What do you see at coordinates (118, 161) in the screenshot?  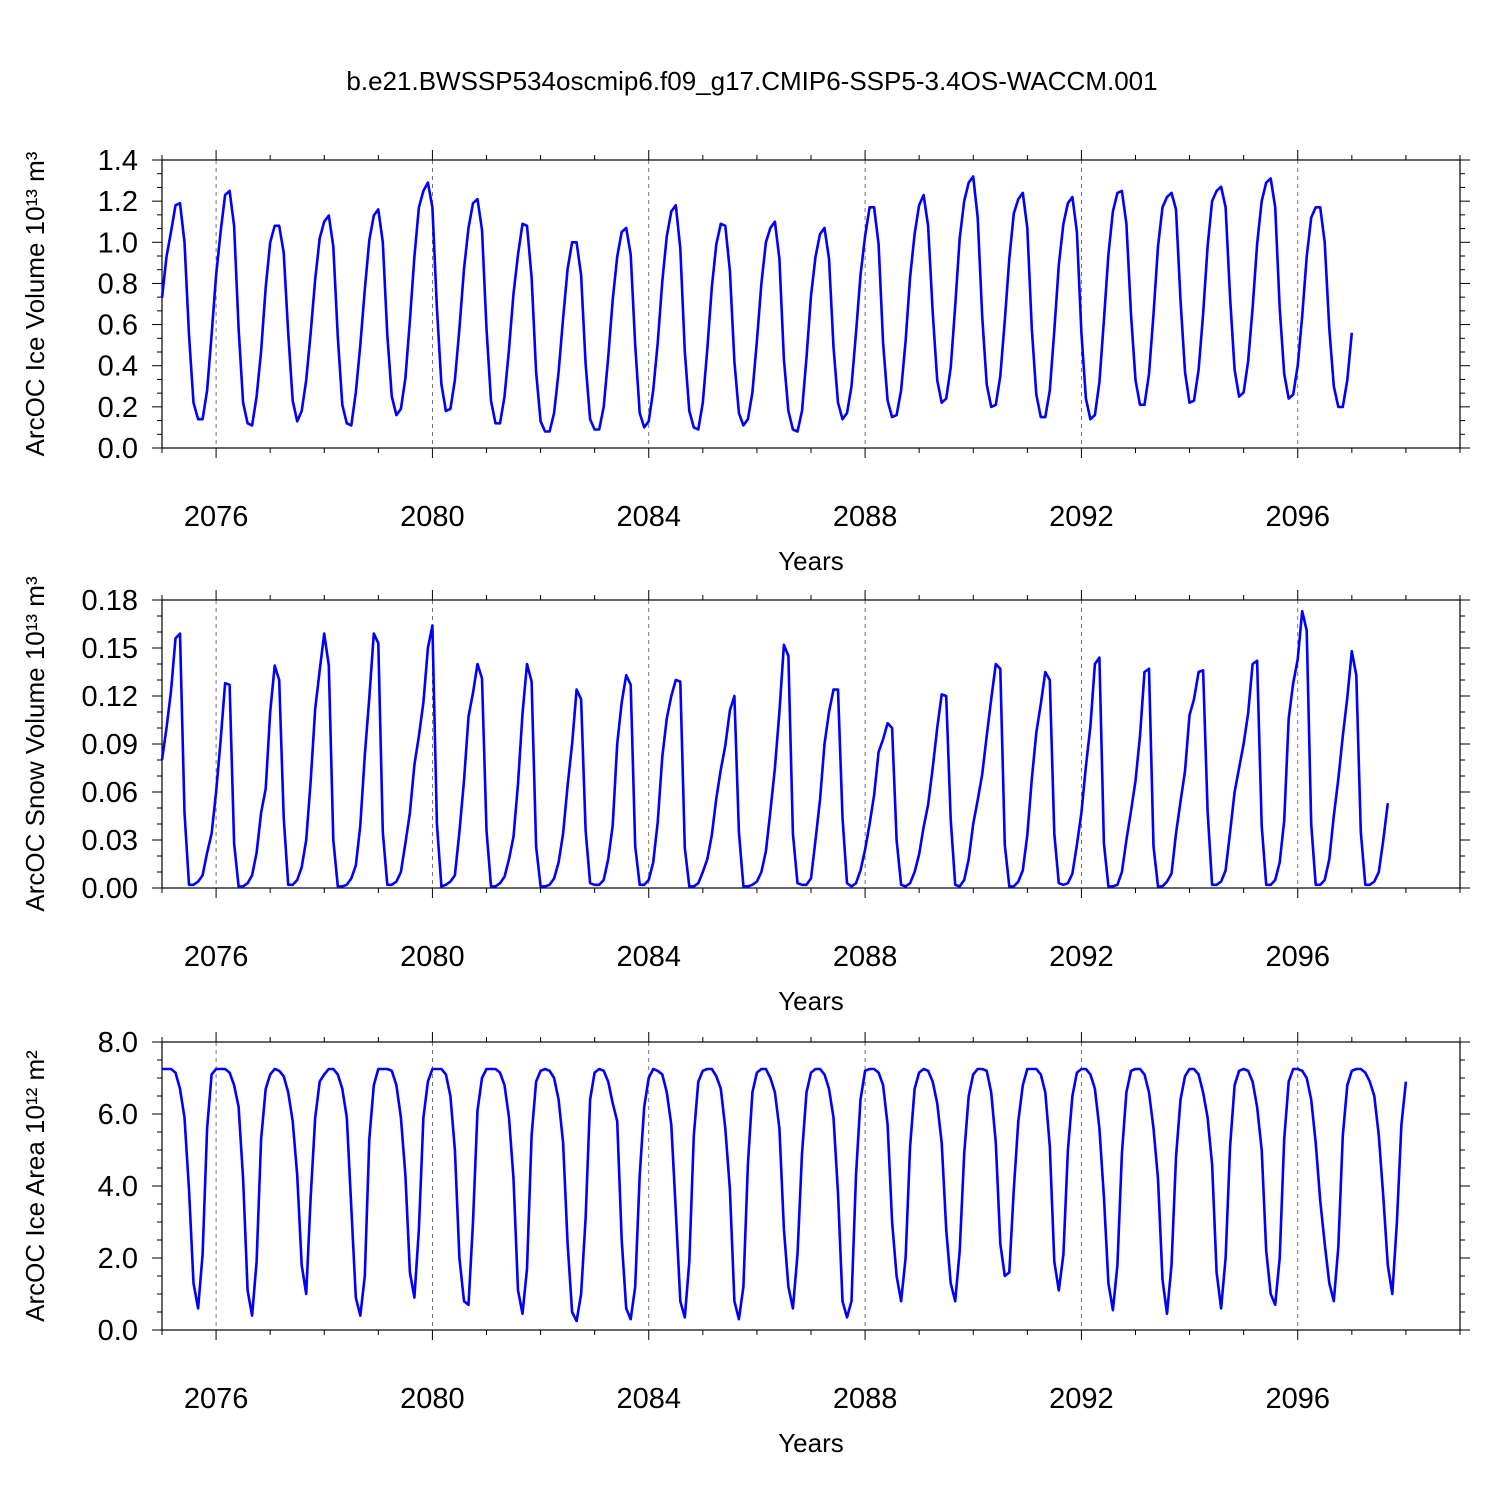 I see `y-tick-label: 1.4` at bounding box center [118, 161].